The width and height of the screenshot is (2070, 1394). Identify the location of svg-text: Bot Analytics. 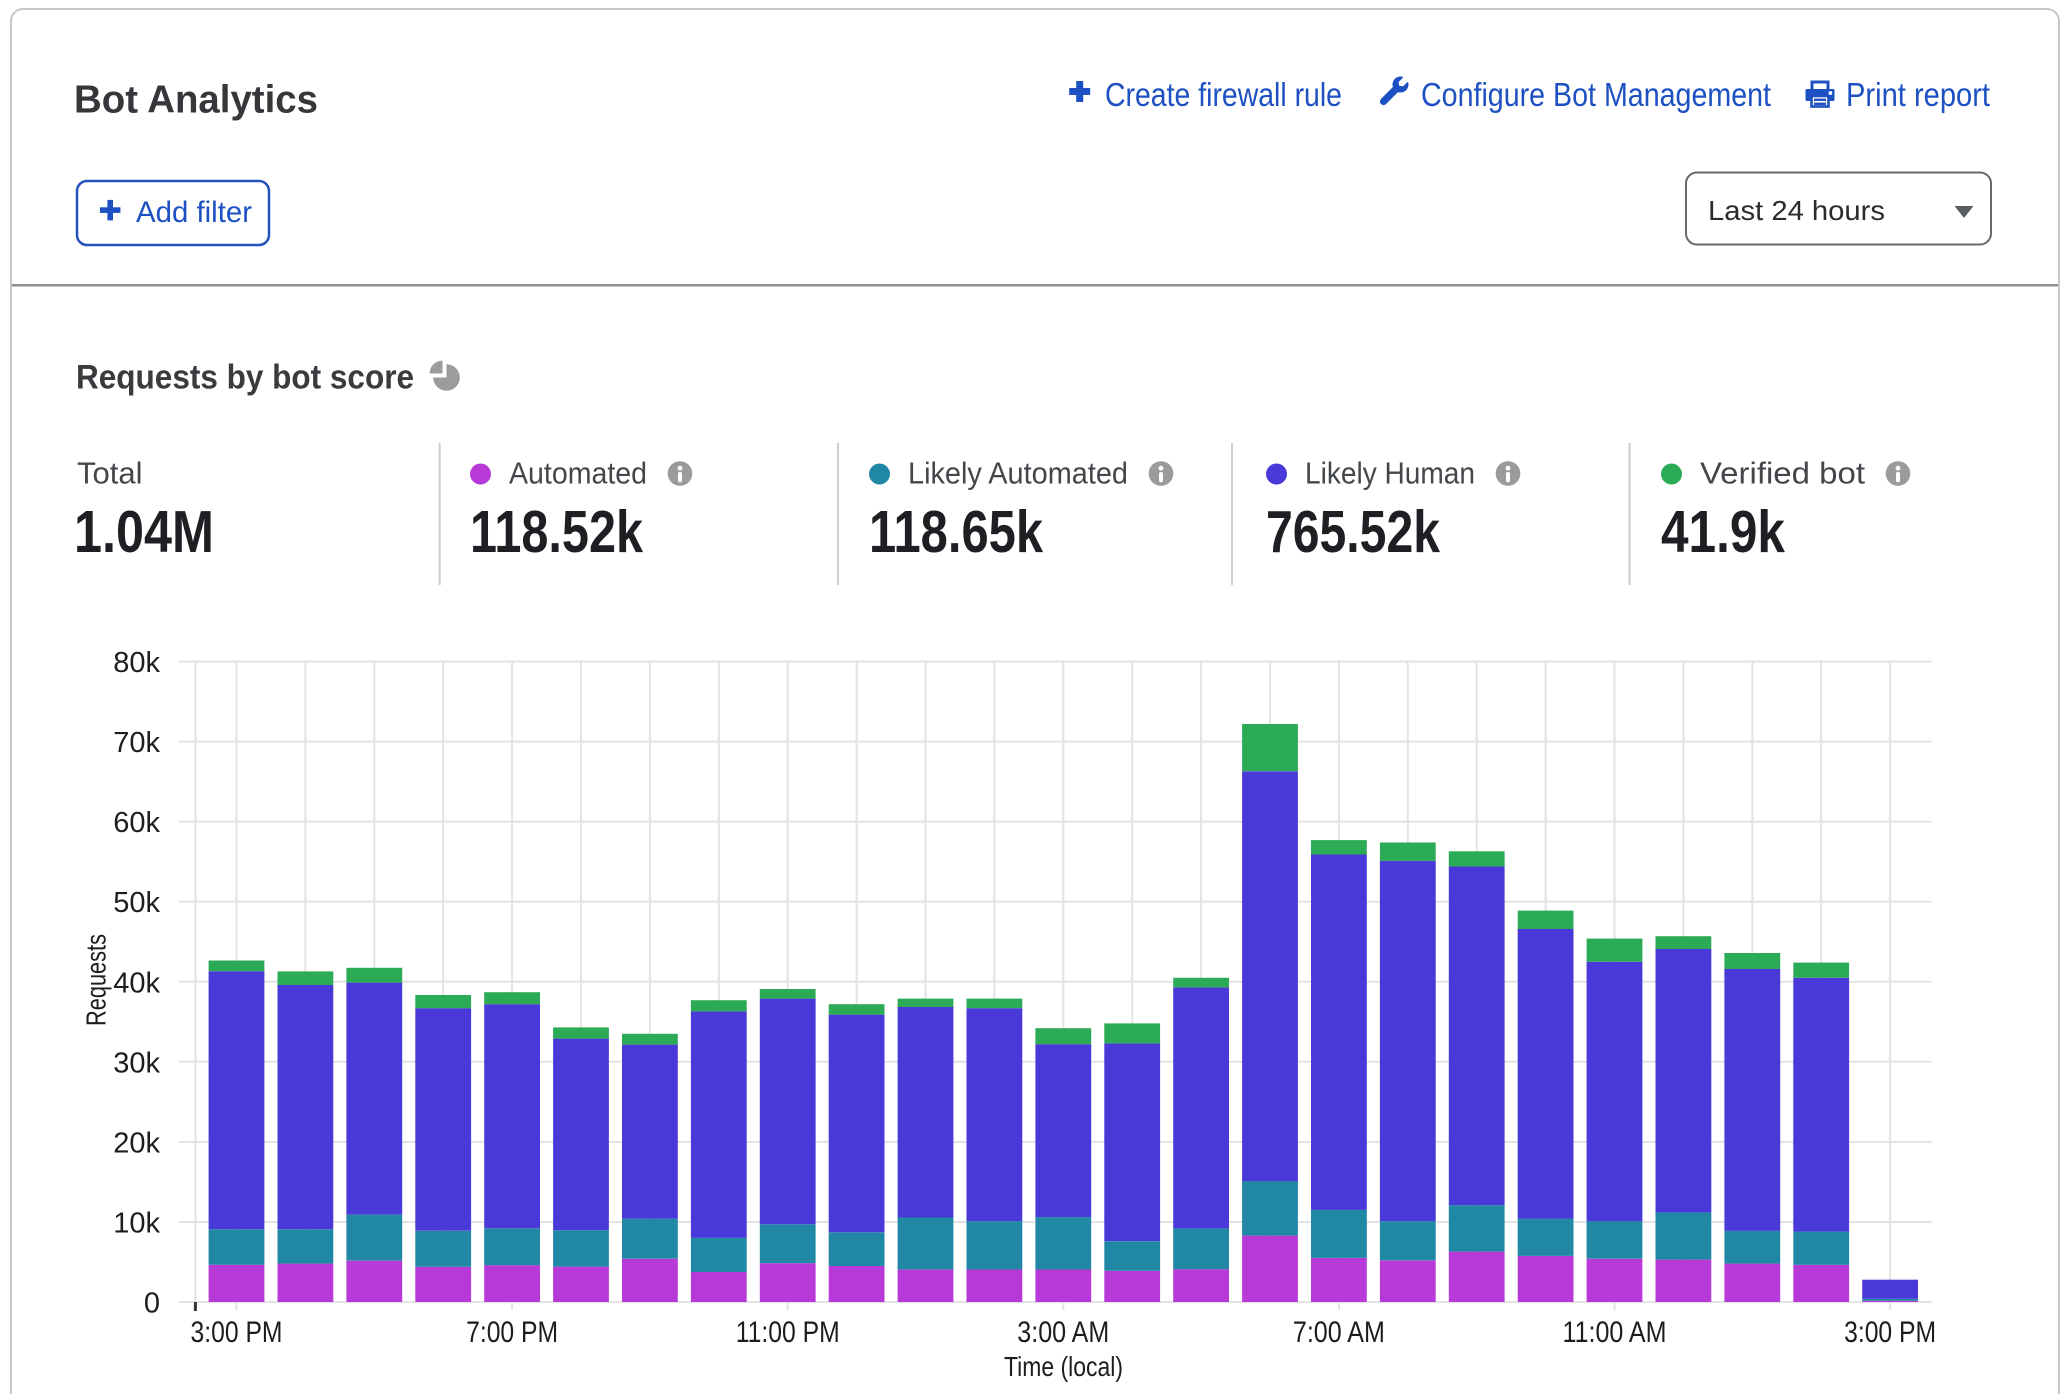
(196, 100).